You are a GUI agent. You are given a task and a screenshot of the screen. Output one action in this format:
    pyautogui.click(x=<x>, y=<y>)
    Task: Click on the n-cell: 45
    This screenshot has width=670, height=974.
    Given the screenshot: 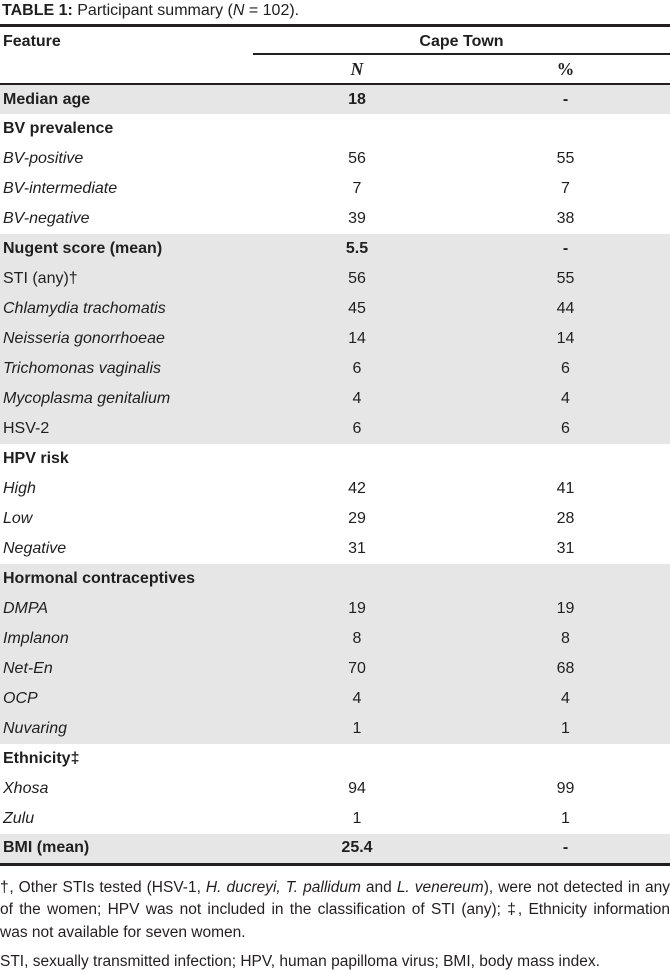 What is the action you would take?
    pyautogui.click(x=357, y=309)
    